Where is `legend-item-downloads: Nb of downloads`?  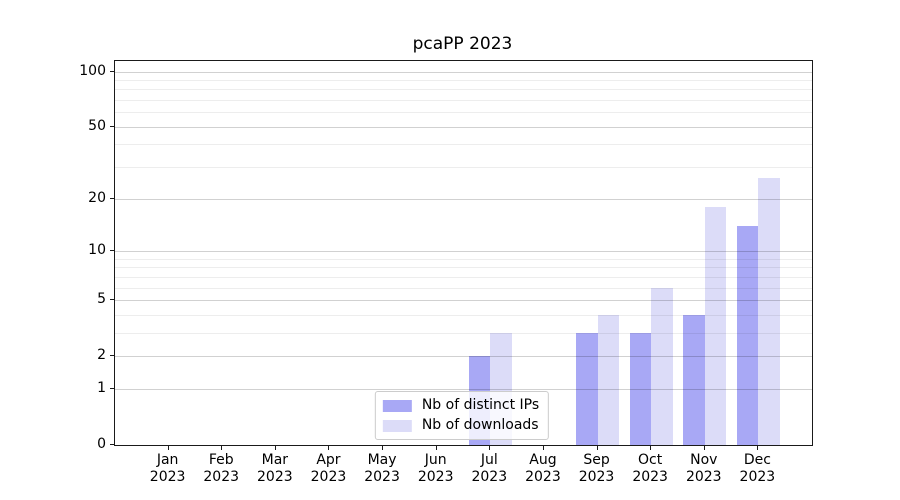 legend-item-downloads: Nb of downloads is located at coordinates (460, 425).